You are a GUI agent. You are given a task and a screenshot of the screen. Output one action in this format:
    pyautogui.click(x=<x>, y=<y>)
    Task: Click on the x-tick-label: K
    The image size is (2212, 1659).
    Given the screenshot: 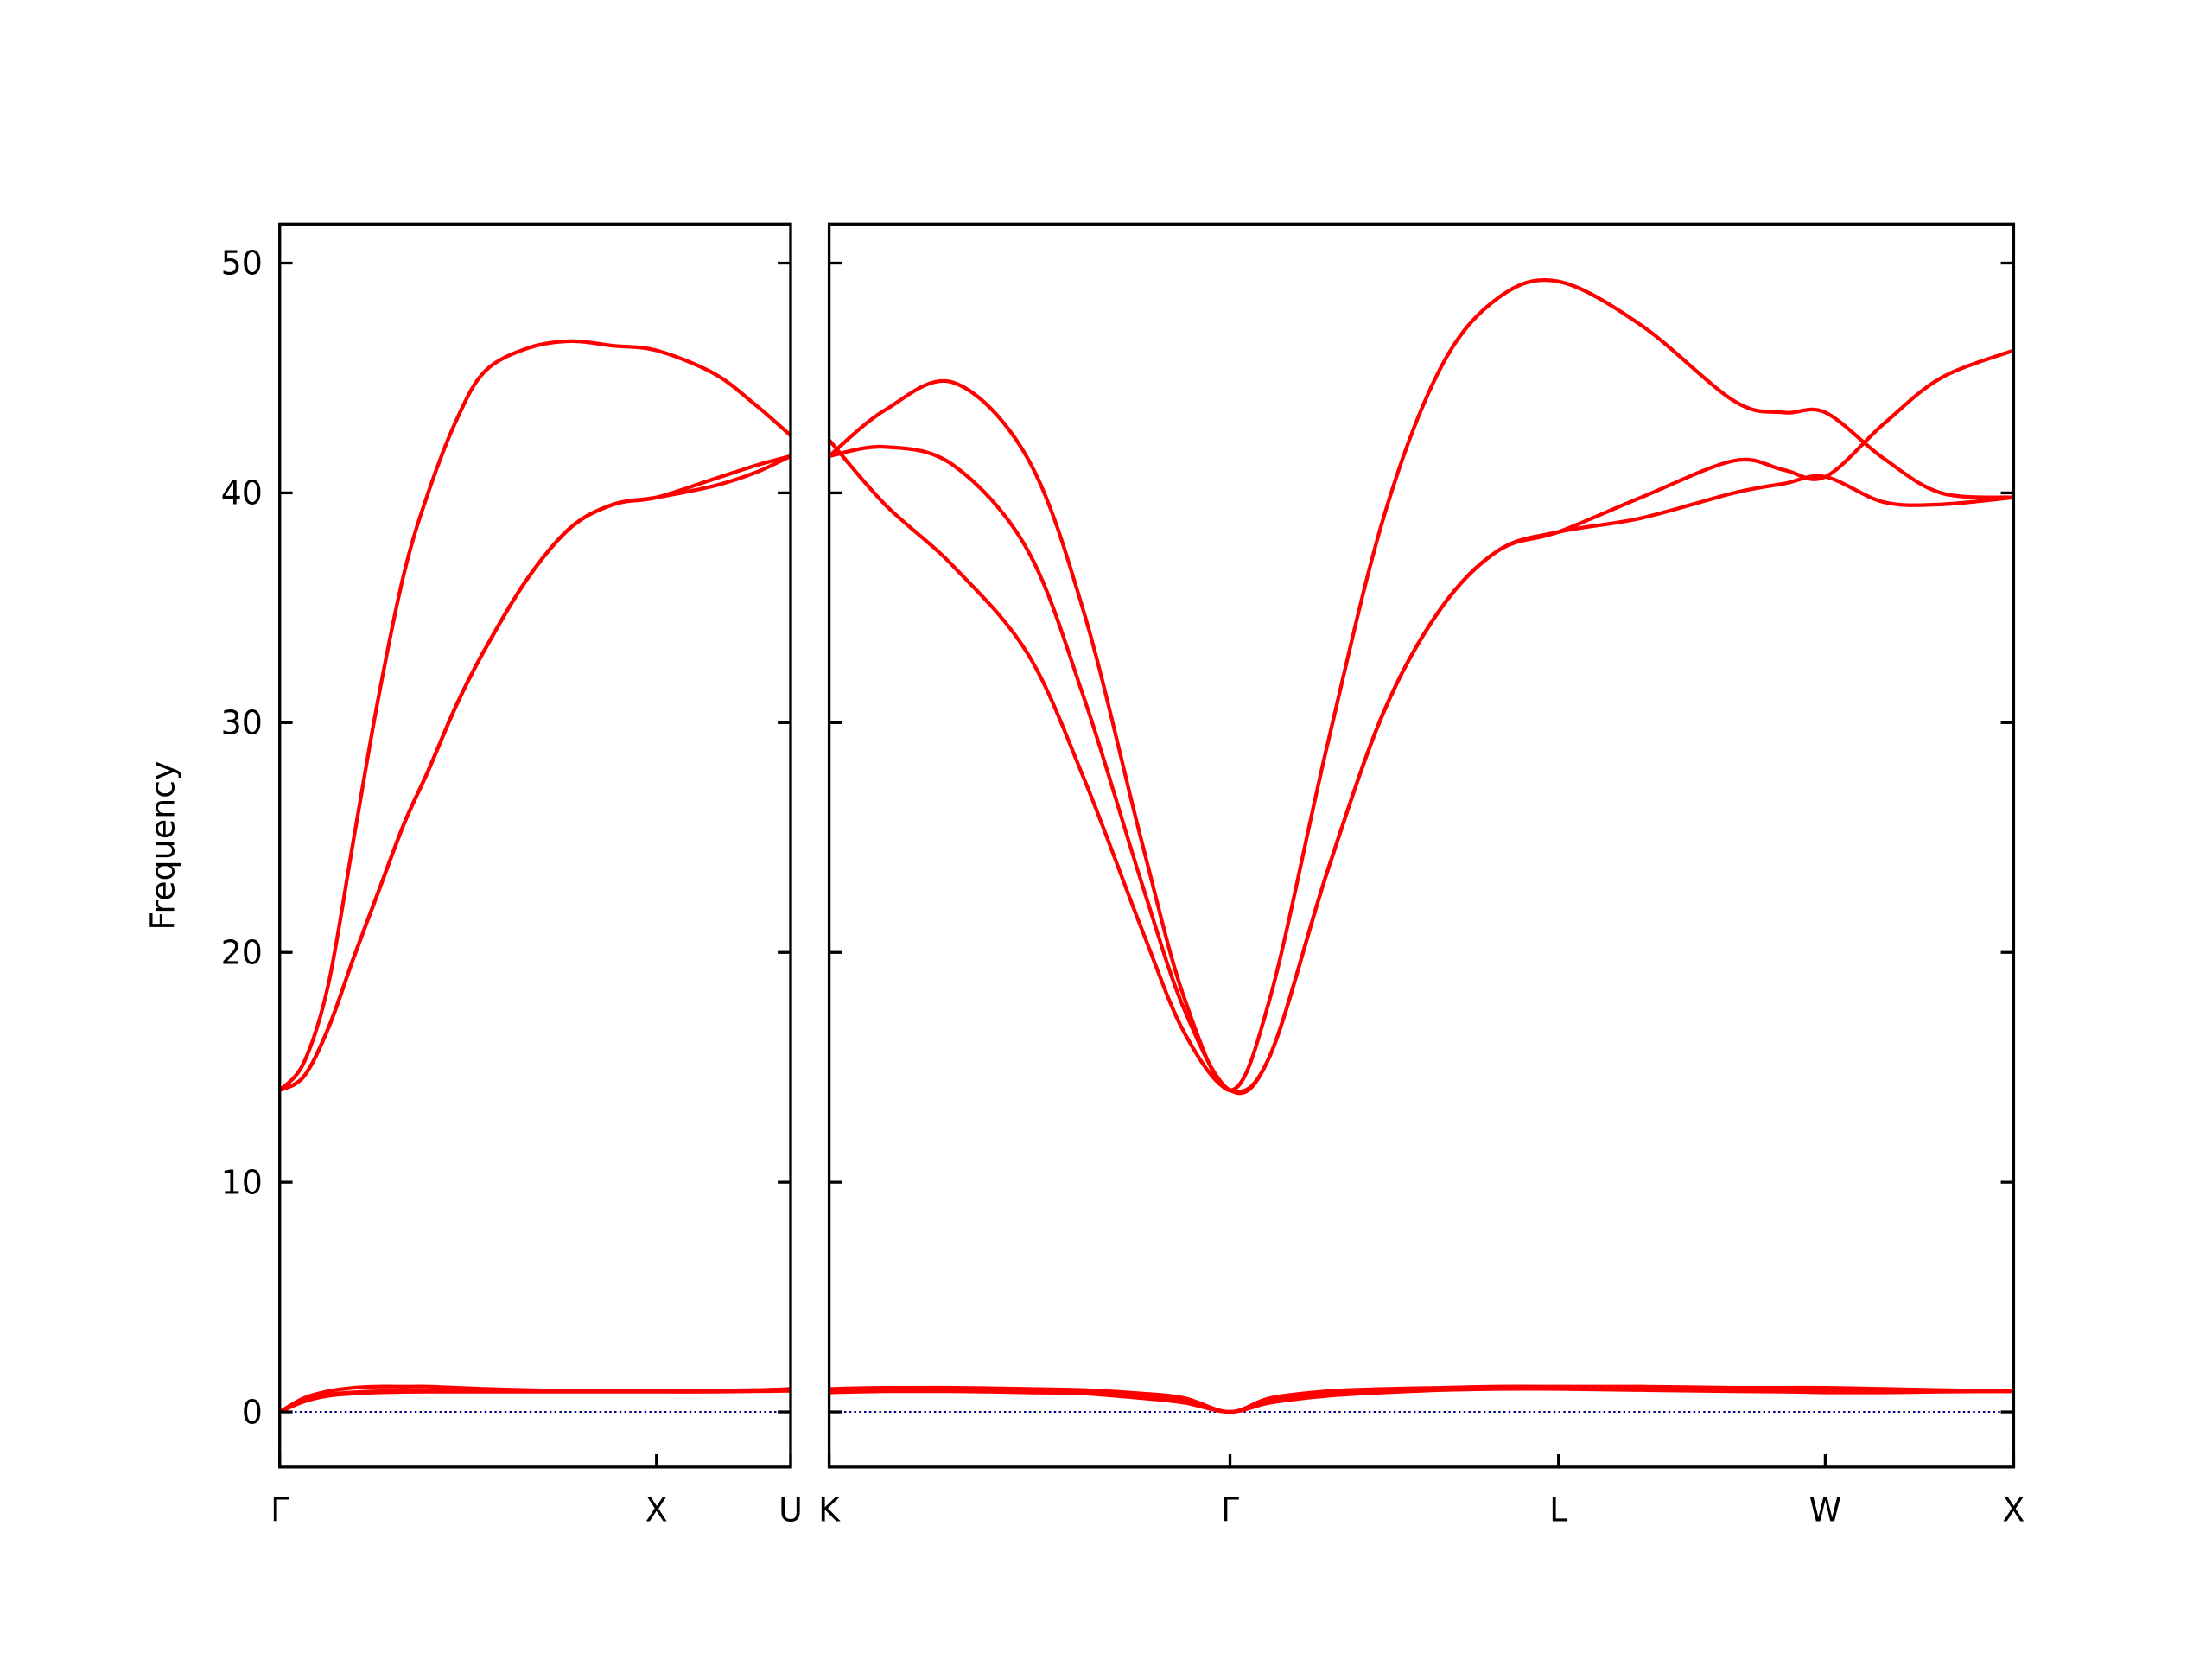 What is the action you would take?
    pyautogui.click(x=829, y=1510)
    